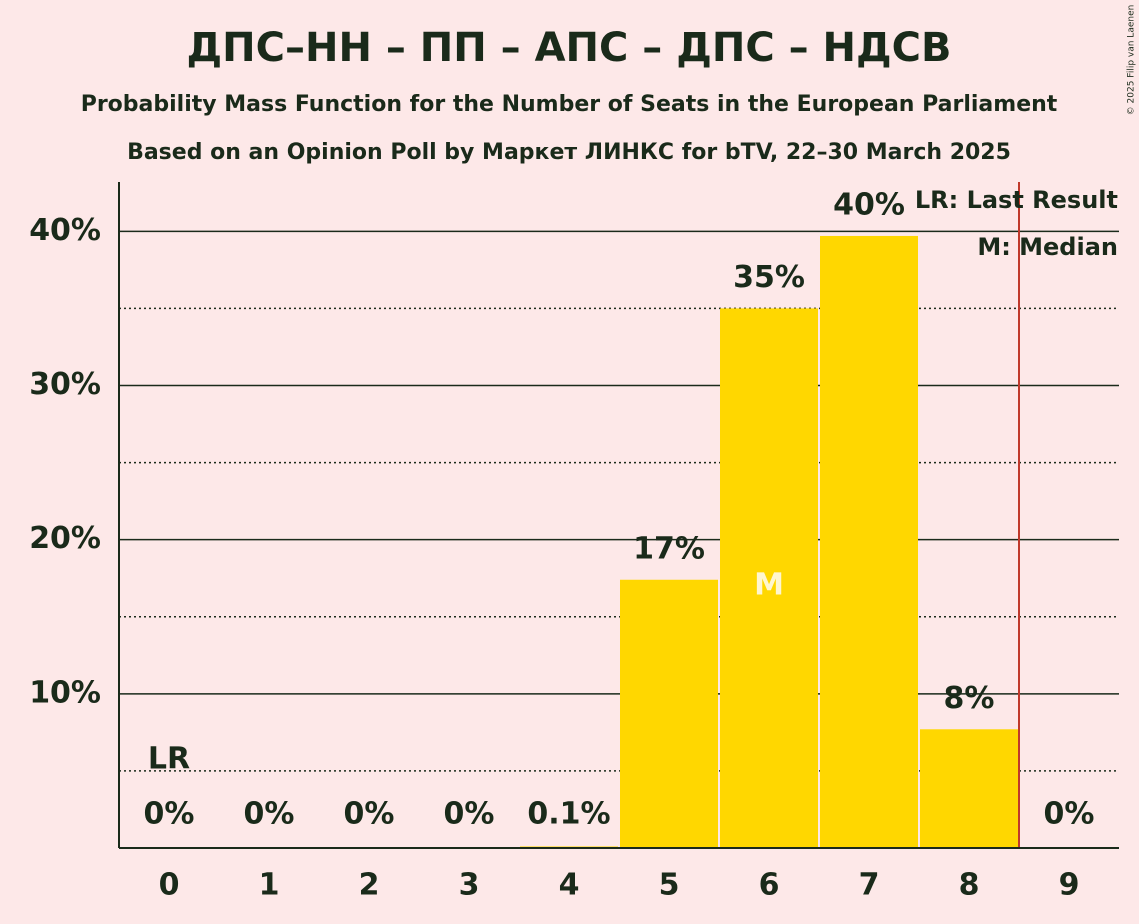 The height and width of the screenshot is (924, 1139). What do you see at coordinates (568, 814) in the screenshot?
I see `value-label: 0.1%` at bounding box center [568, 814].